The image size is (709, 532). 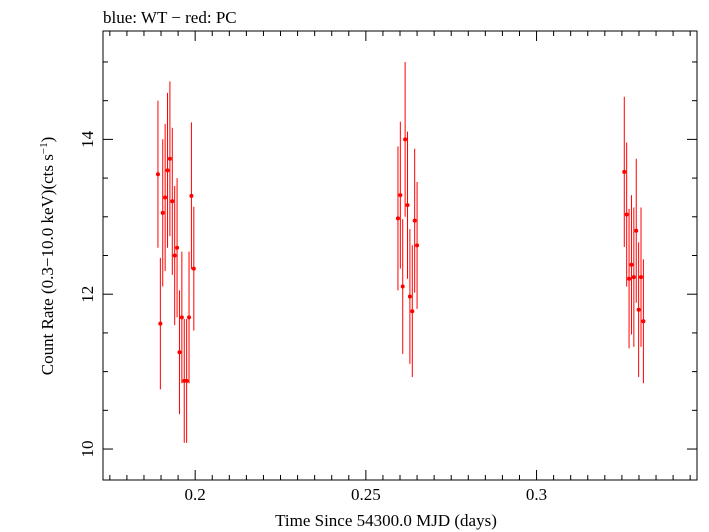 I want to click on y-tick-label: 12, so click(x=87, y=294).